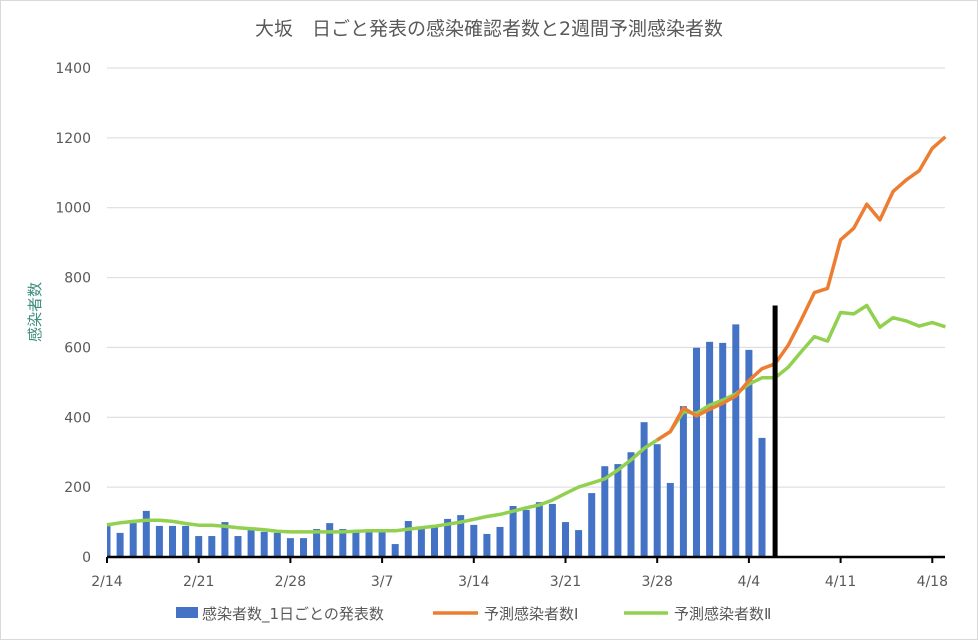 This screenshot has height=640, width=978. Describe the element at coordinates (73, 209) in the screenshot. I see `y-tick-label: 1000` at that location.